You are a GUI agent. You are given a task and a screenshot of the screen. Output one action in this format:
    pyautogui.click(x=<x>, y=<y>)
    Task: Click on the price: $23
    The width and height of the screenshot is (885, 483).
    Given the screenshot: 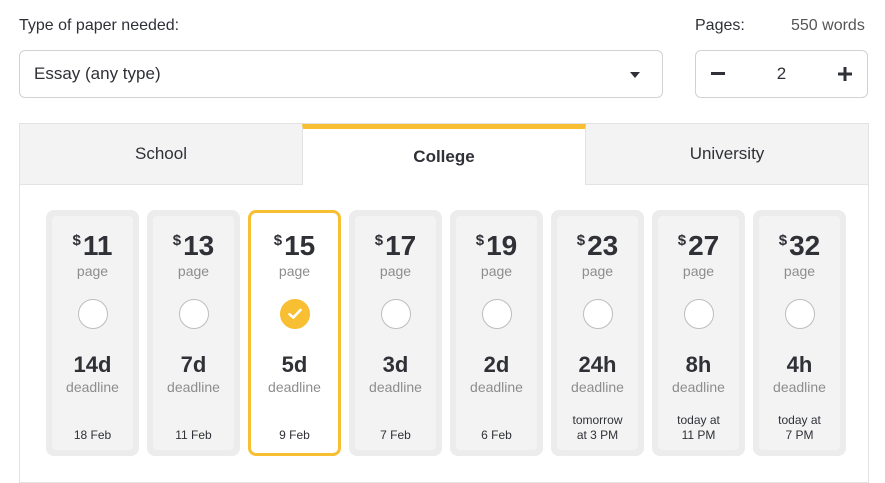 What is the action you would take?
    pyautogui.click(x=597, y=245)
    